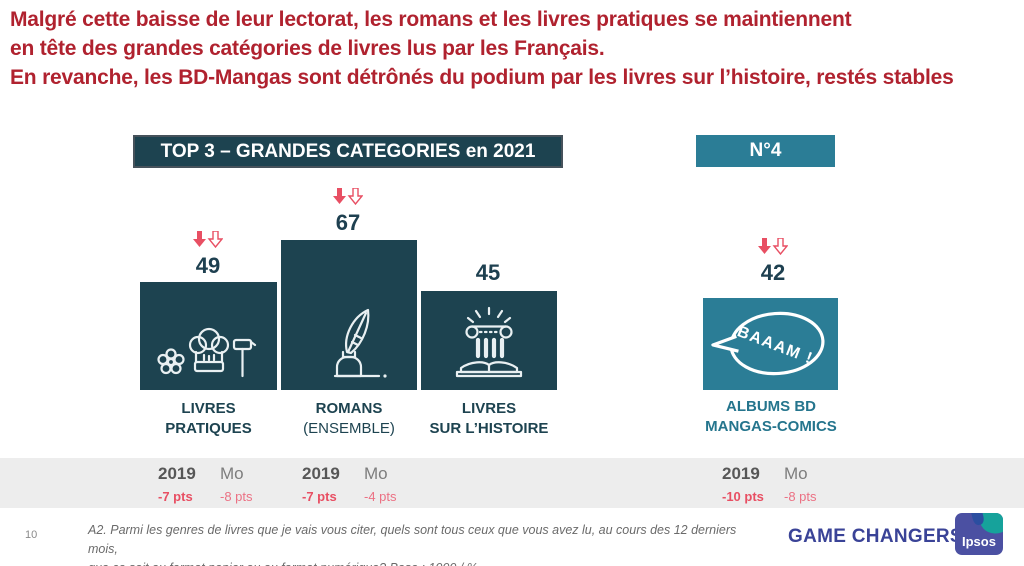 This screenshot has height=566, width=1024. Describe the element at coordinates (769, 497) in the screenshot. I see `stat-delta-row: -10 pts -8 pts` at that location.